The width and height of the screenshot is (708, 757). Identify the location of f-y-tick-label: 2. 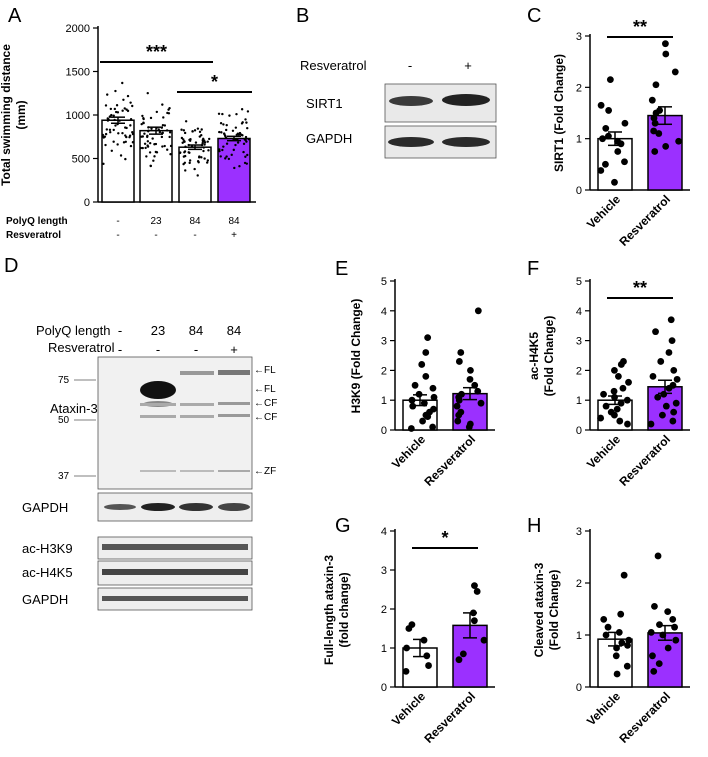
(579, 371).